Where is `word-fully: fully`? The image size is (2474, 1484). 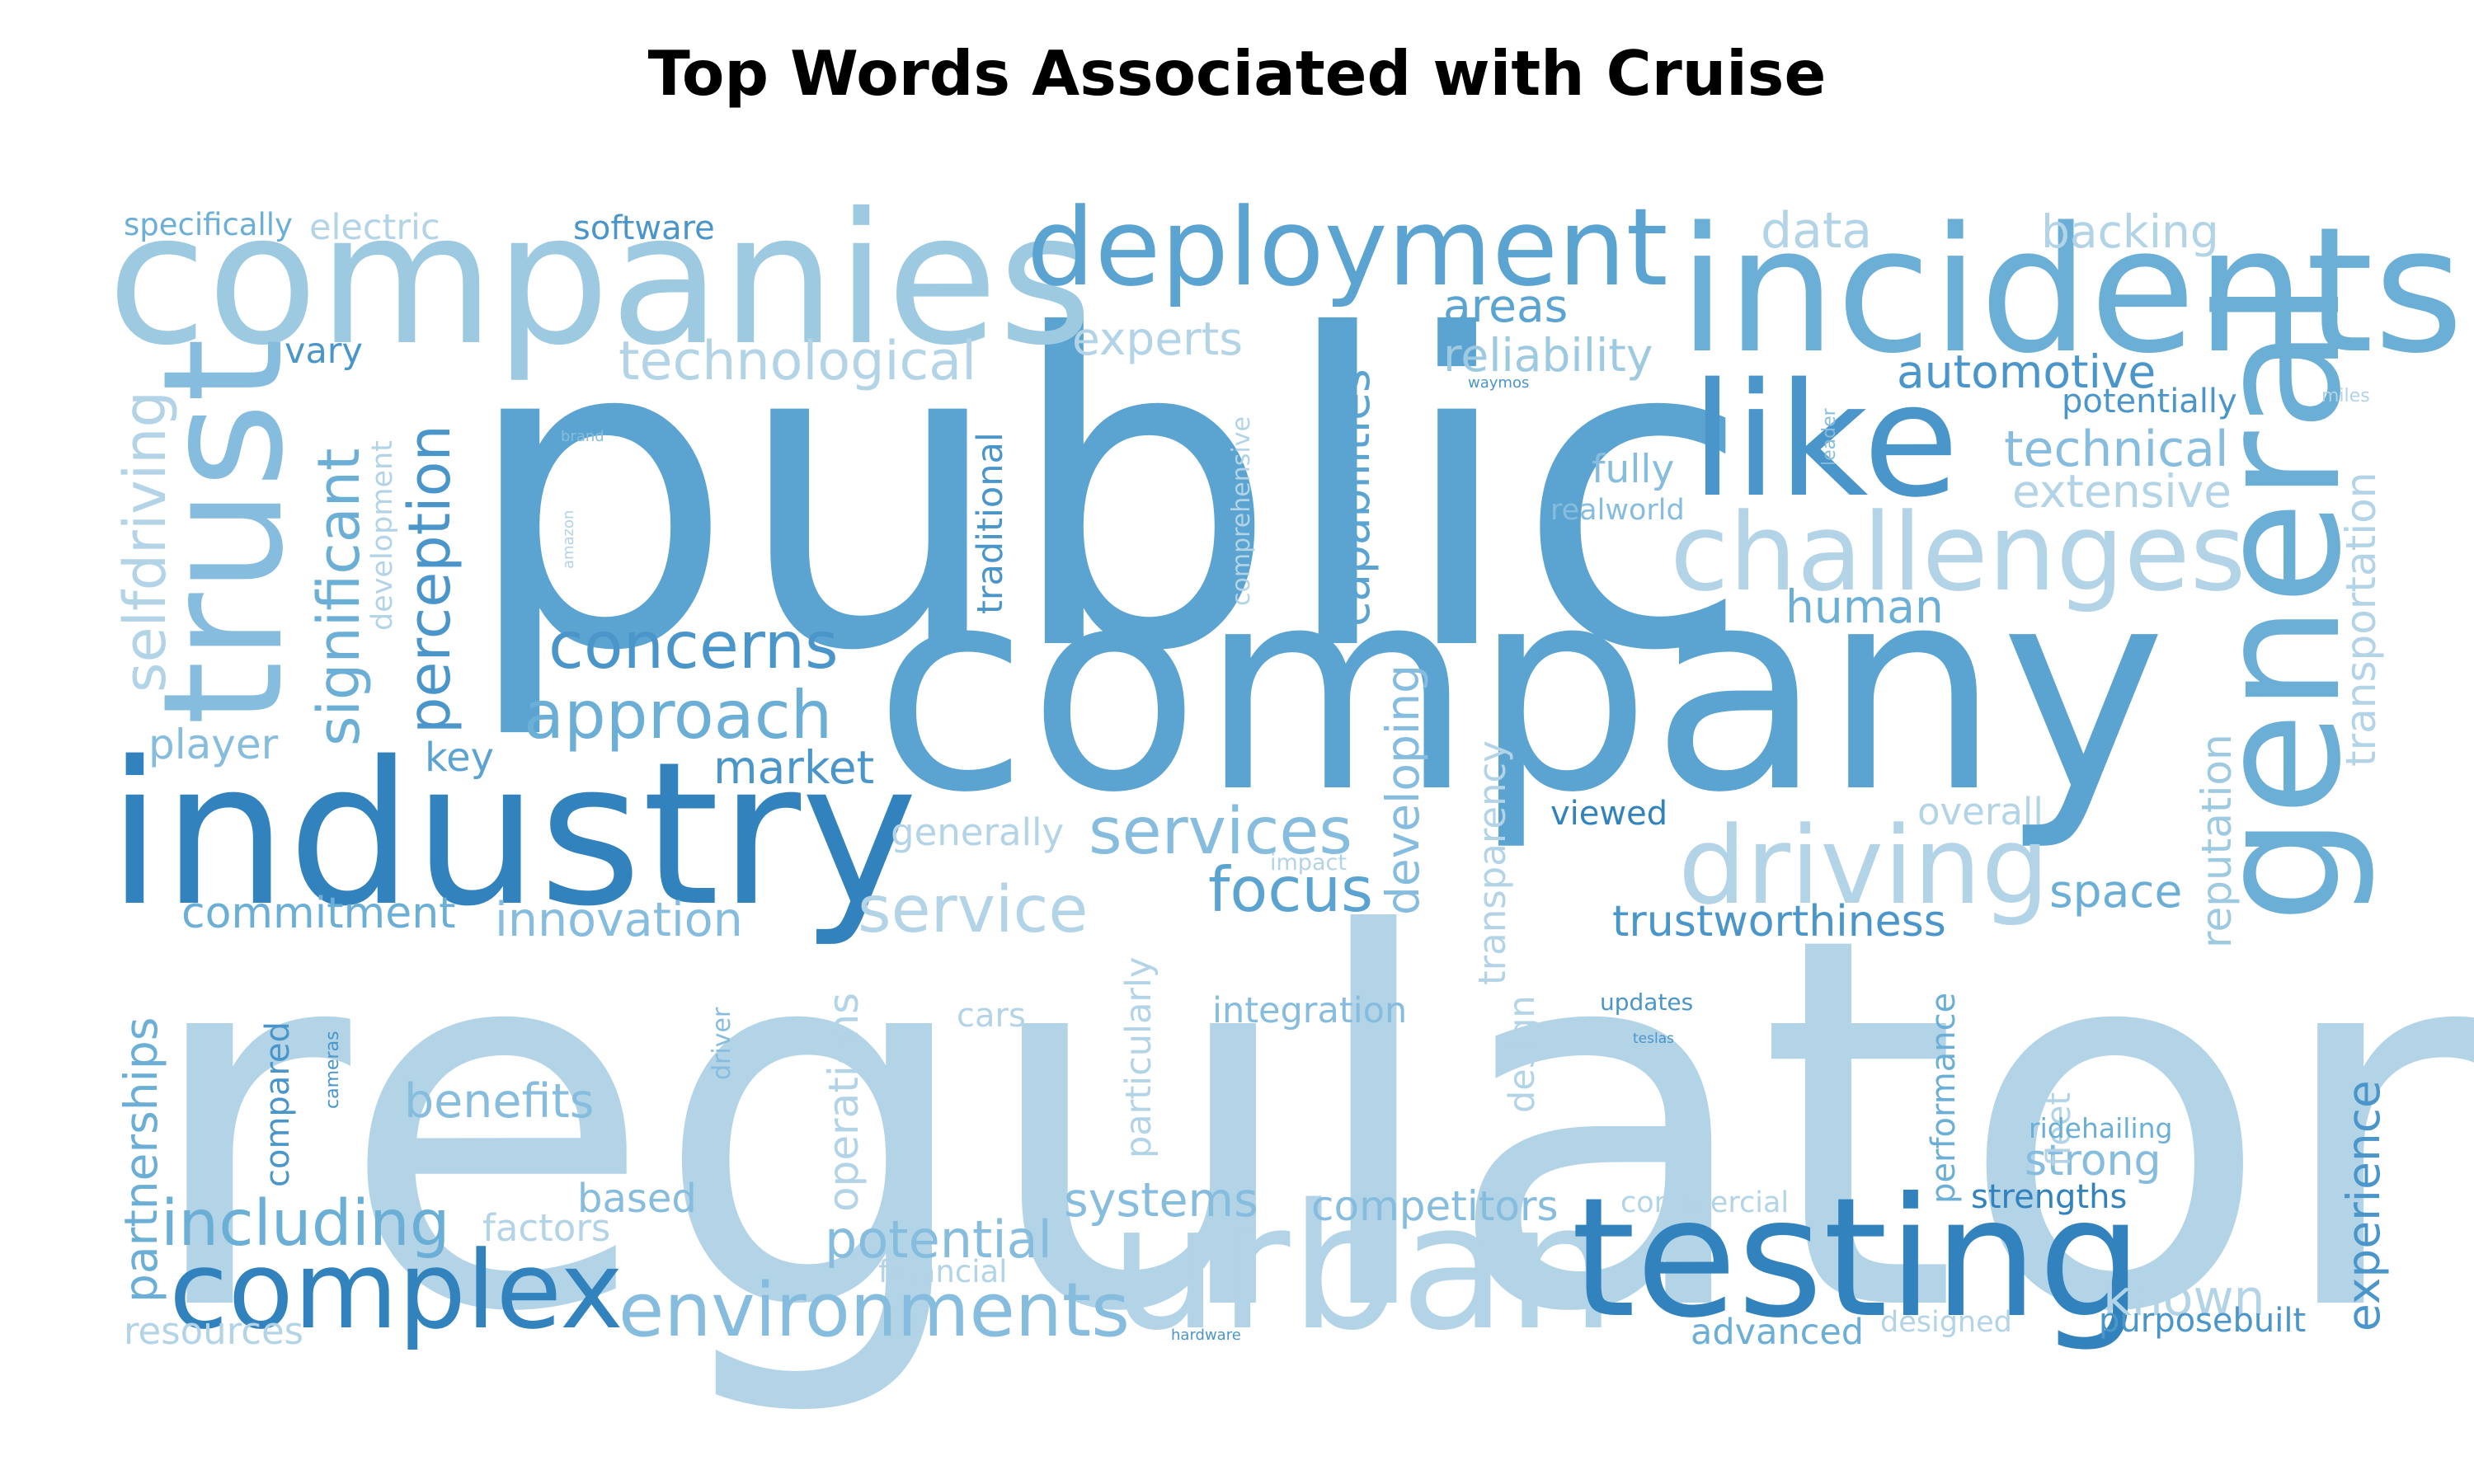
word-fully: fully is located at coordinates (1633, 469).